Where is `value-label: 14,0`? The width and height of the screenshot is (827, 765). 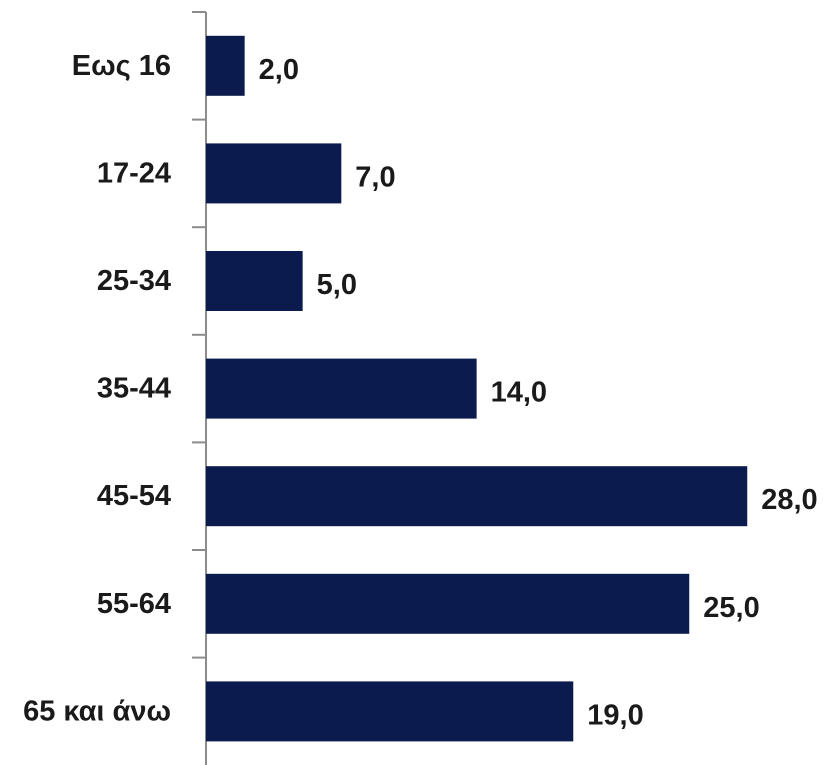 value-label: 14,0 is located at coordinates (519, 393).